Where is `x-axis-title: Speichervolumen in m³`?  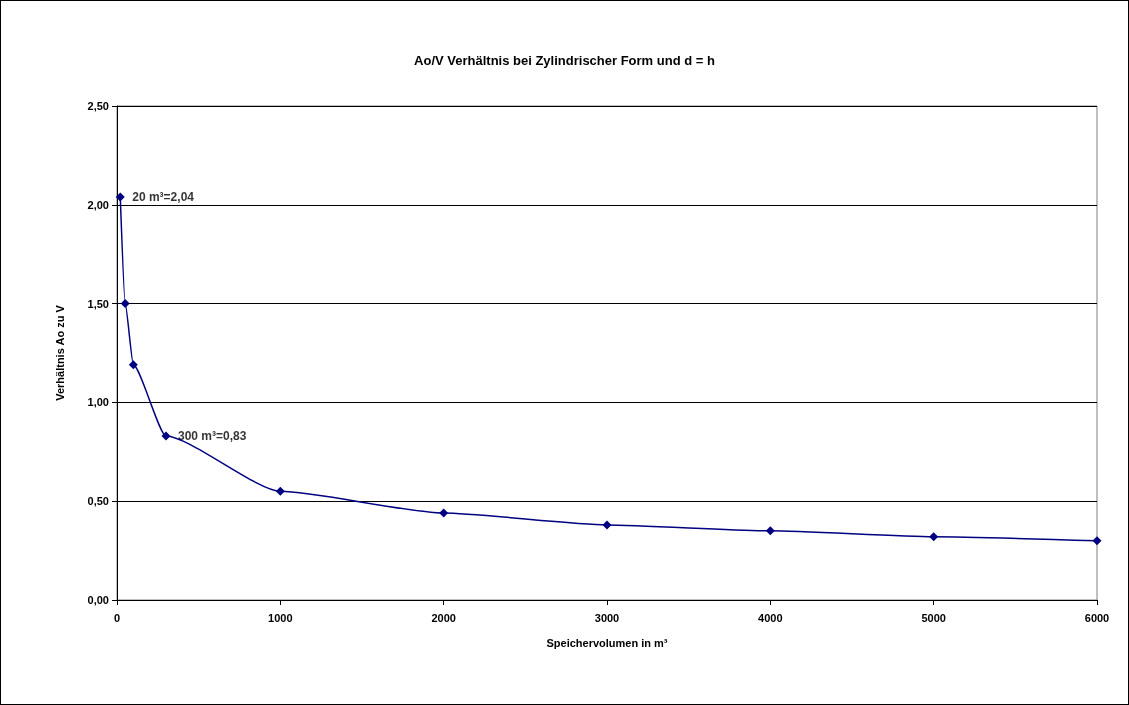 x-axis-title: Speichervolumen in m³ is located at coordinates (607, 642).